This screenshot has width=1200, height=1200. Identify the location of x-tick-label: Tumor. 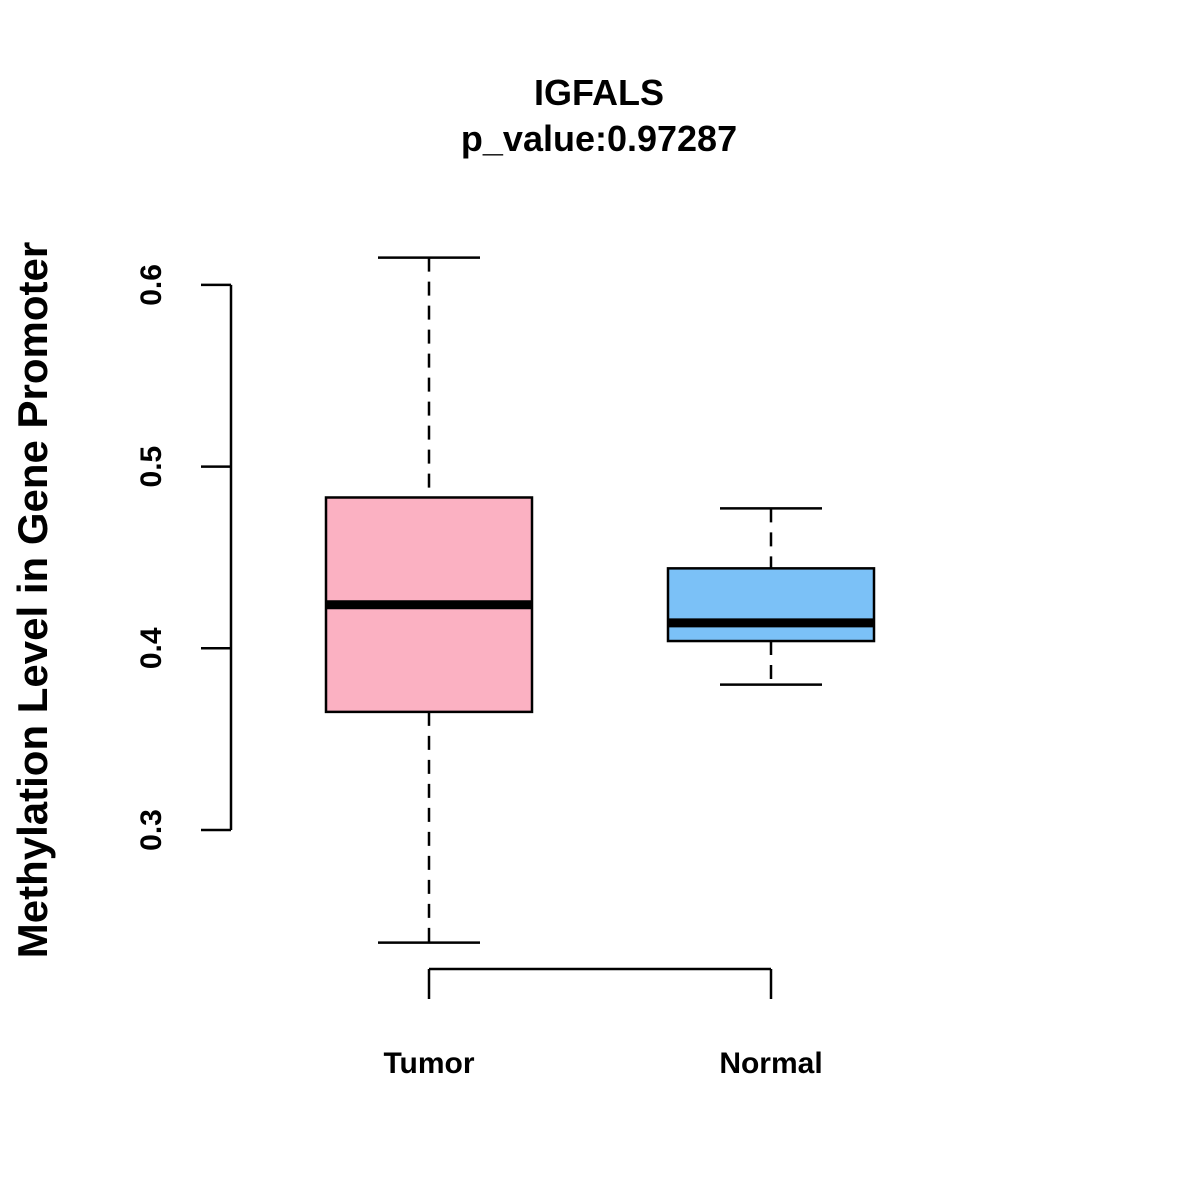
(428, 1063).